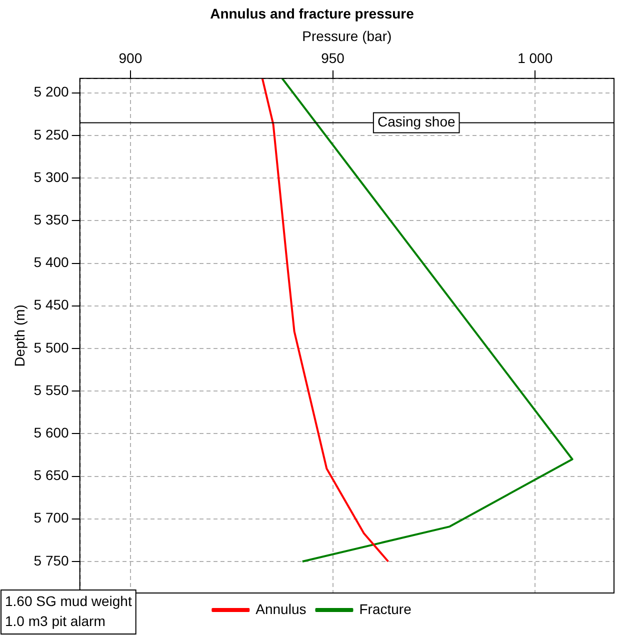 This screenshot has width=620, height=635. Describe the element at coordinates (52, 432) in the screenshot. I see `y-tick-label: 5 600` at that location.